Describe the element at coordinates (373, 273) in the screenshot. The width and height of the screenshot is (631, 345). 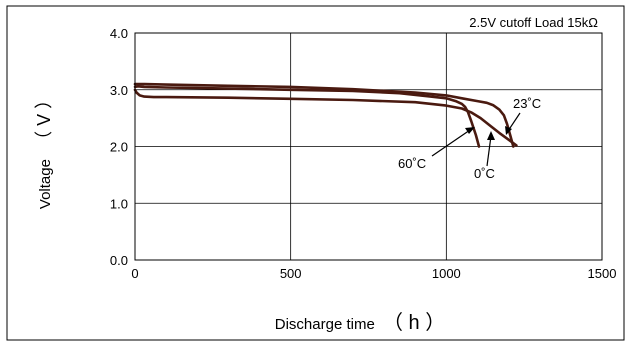
I see `x-tick-labels: 0 500 1000 1500` at that location.